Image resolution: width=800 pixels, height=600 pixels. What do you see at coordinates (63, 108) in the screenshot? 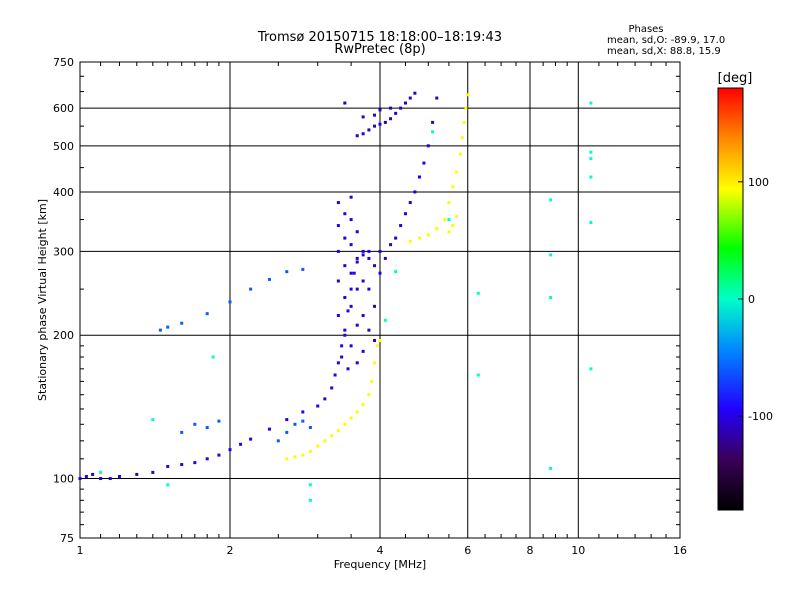
I see `y-tick-label: 600` at bounding box center [63, 108].